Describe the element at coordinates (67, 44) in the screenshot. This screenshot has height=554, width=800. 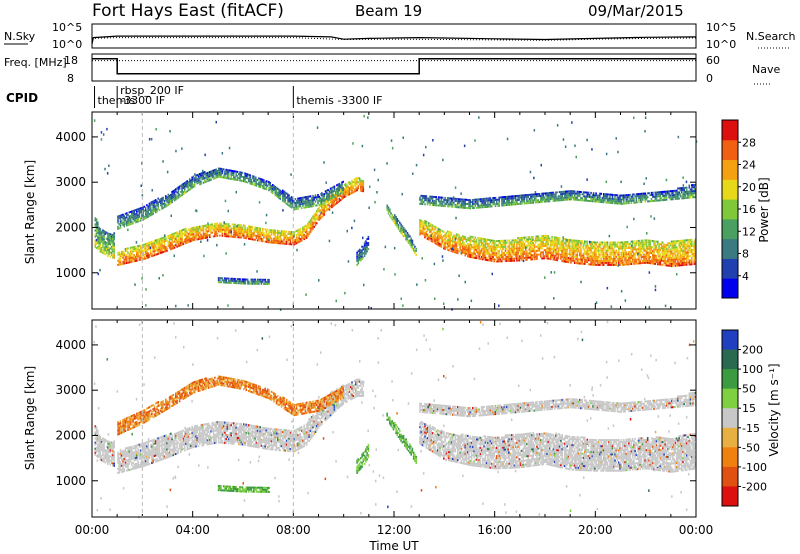
I see `nsky-tick-bottom: 10^0` at that location.